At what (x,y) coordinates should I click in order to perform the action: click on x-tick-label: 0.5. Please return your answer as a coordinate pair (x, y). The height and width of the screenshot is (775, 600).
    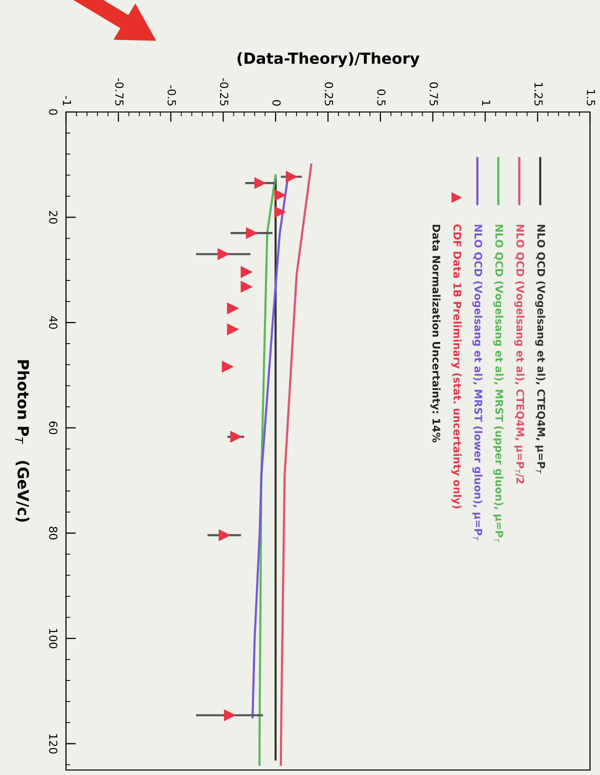
    Looking at the image, I should click on (381, 98).